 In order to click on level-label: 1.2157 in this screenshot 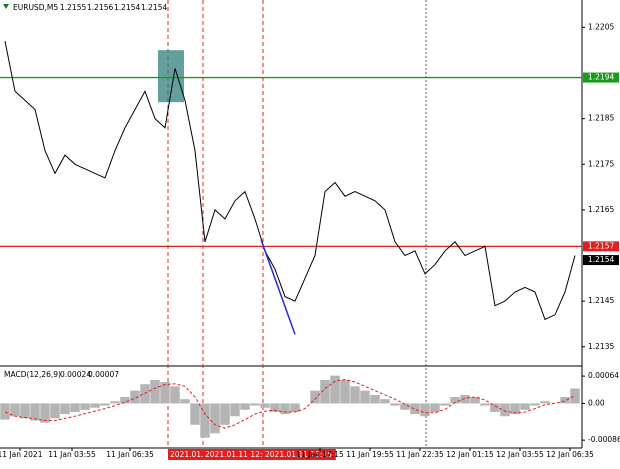, I will do `click(601, 245)`.